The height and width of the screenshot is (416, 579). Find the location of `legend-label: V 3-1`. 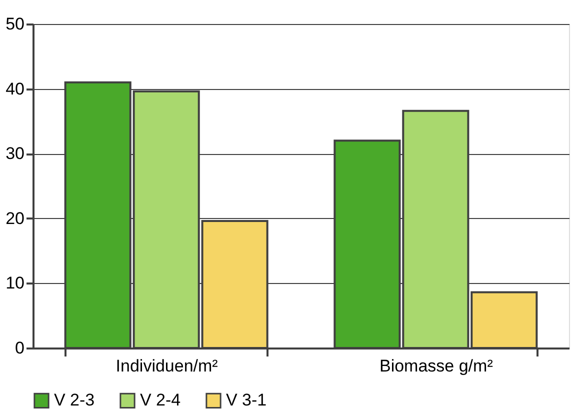

legend-label: V 3-1 is located at coordinates (246, 400).